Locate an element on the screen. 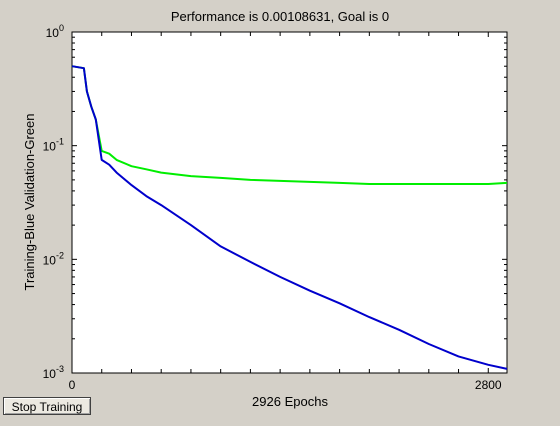 Image resolution: width=560 pixels, height=426 pixels. x-tick-label: 0 is located at coordinates (72, 385).